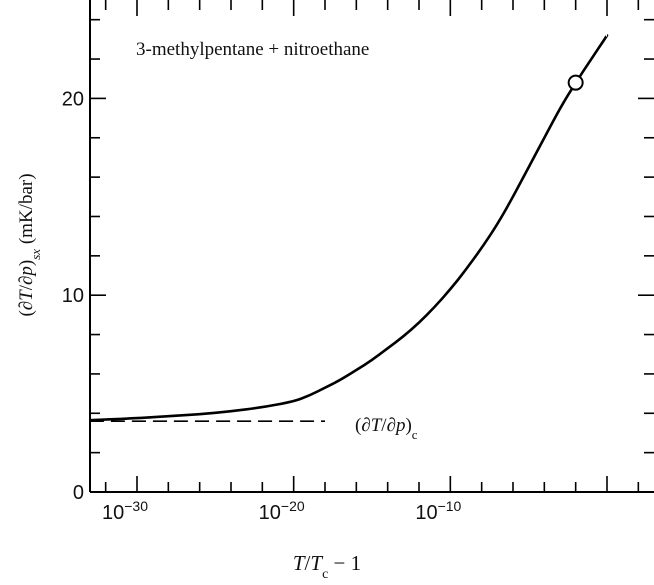 This screenshot has width=654, height=585. Describe the element at coordinates (438, 511) in the screenshot. I see `x-tick-label: 10−10` at that location.